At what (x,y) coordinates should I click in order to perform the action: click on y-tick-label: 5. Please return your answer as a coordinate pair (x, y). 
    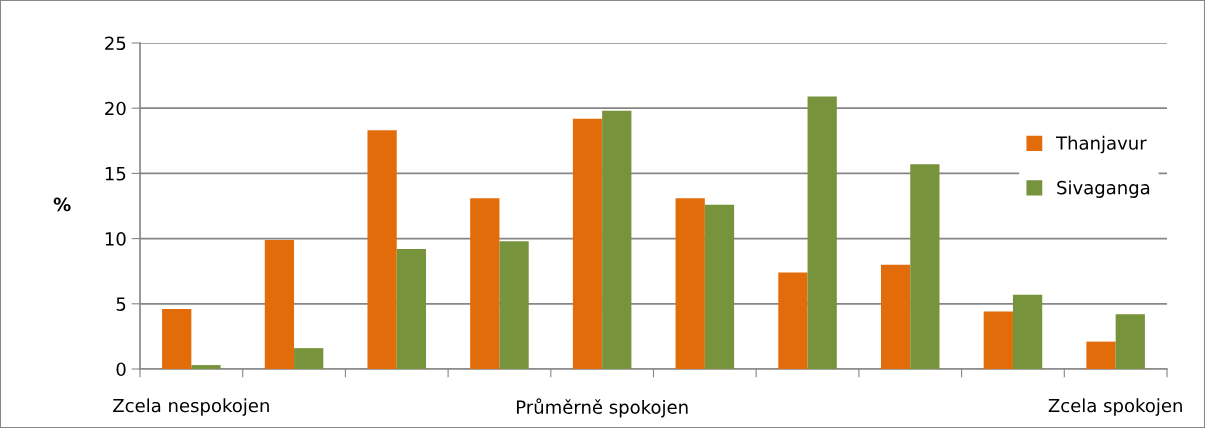
    Looking at the image, I should click on (121, 304).